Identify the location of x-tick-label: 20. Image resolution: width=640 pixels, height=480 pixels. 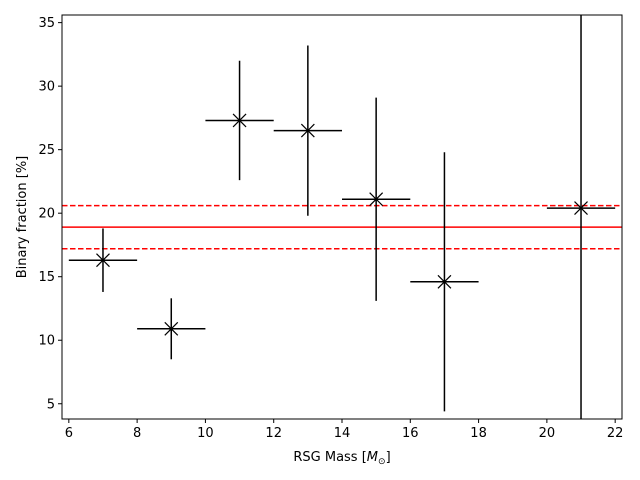
(547, 433).